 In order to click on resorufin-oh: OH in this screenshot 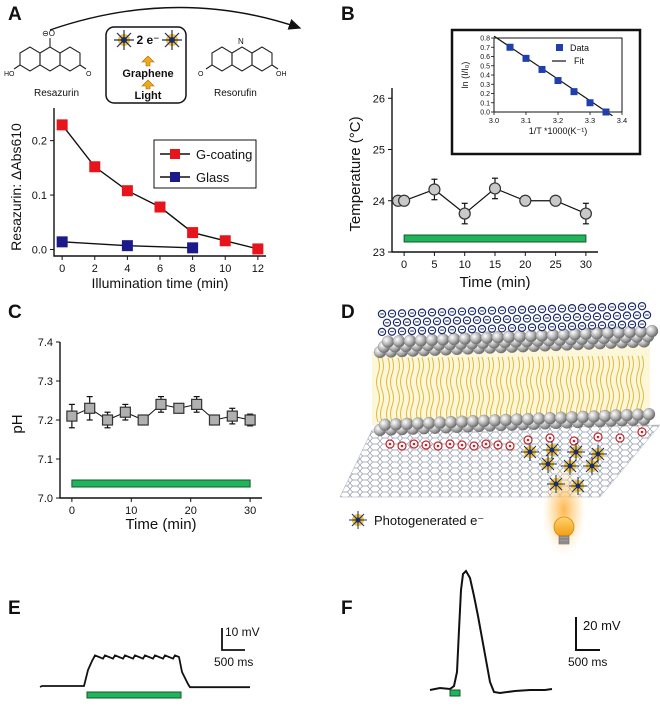, I will do `click(281, 74)`.